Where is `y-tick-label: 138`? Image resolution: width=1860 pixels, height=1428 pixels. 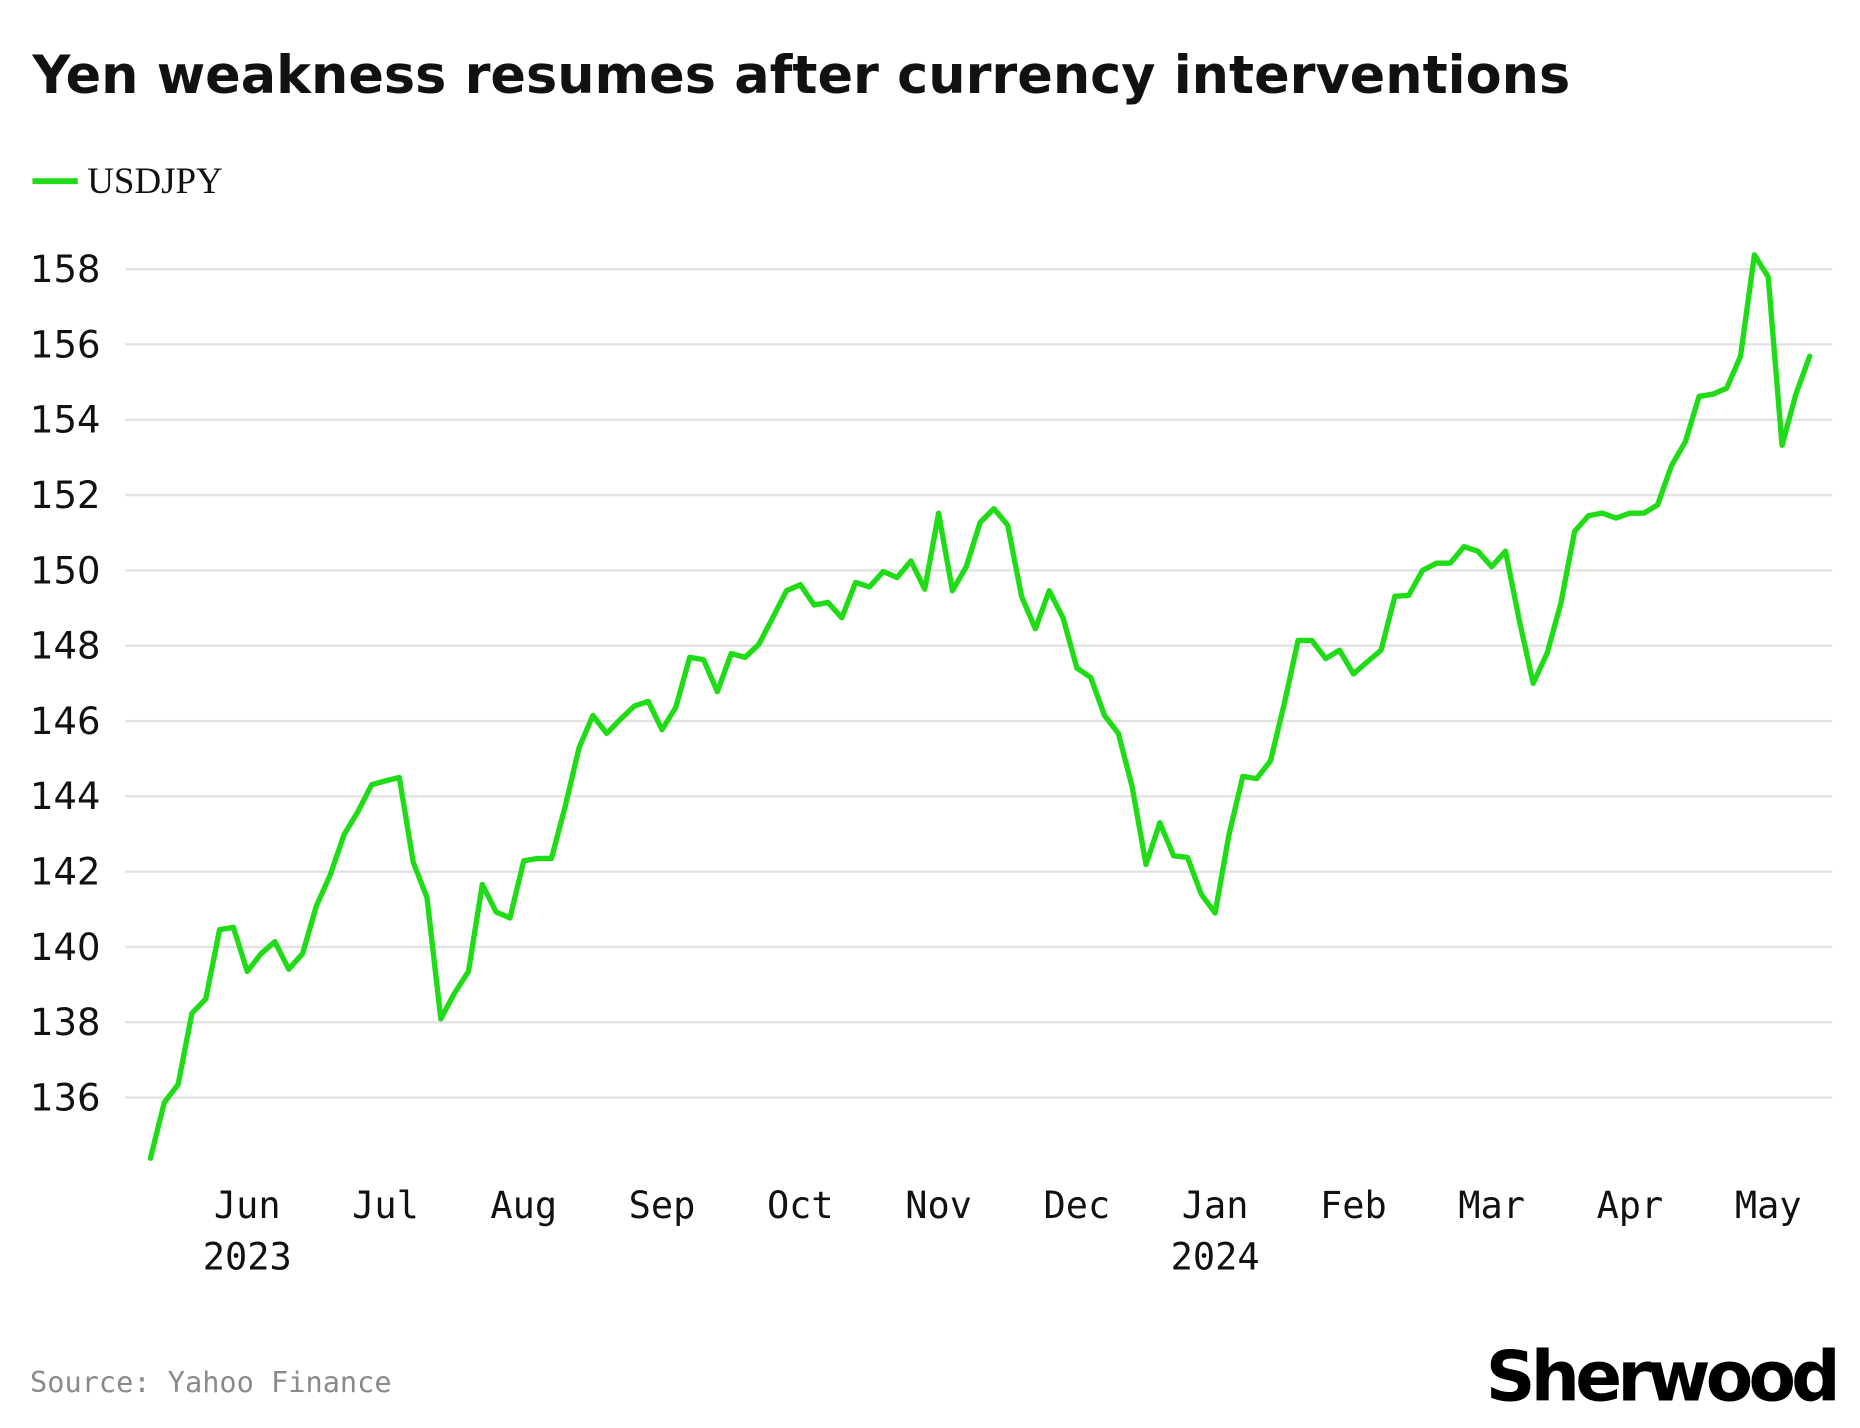
y-tick-label: 138 is located at coordinates (65, 1022).